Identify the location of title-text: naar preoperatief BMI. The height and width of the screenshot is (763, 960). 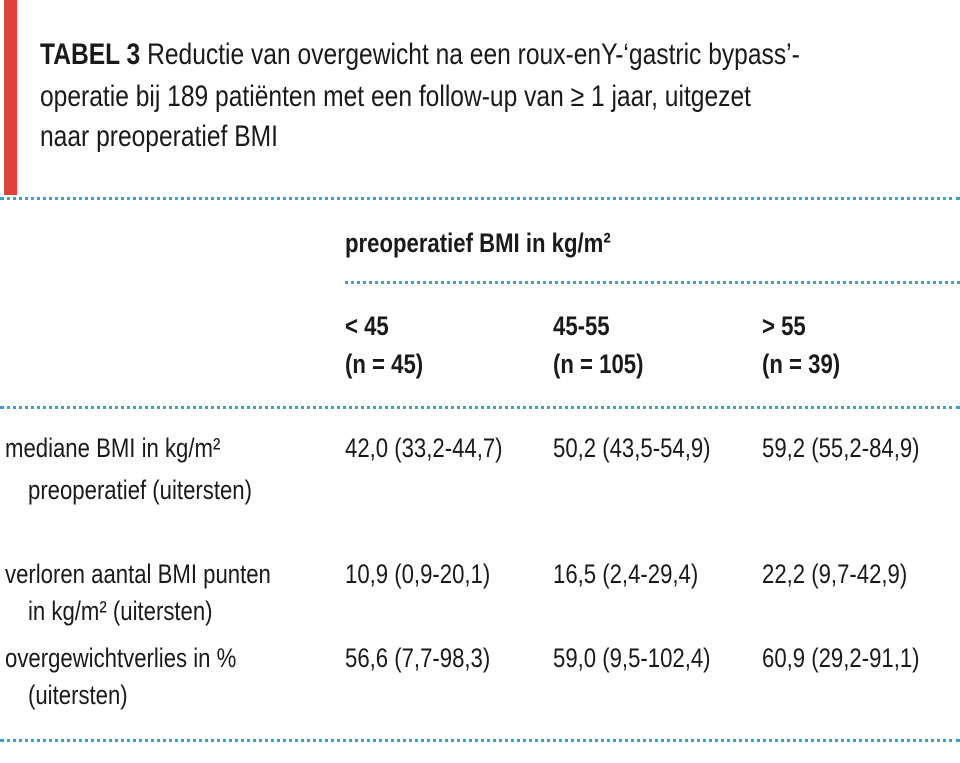
(159, 136).